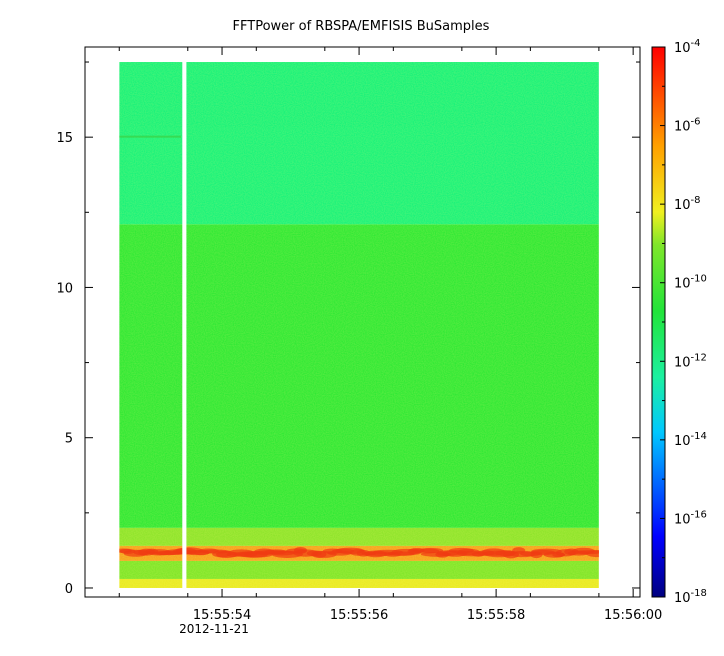  Describe the element at coordinates (690, 597) in the screenshot. I see `colorbar-tick-label: 10⁻¹⁸` at that location.